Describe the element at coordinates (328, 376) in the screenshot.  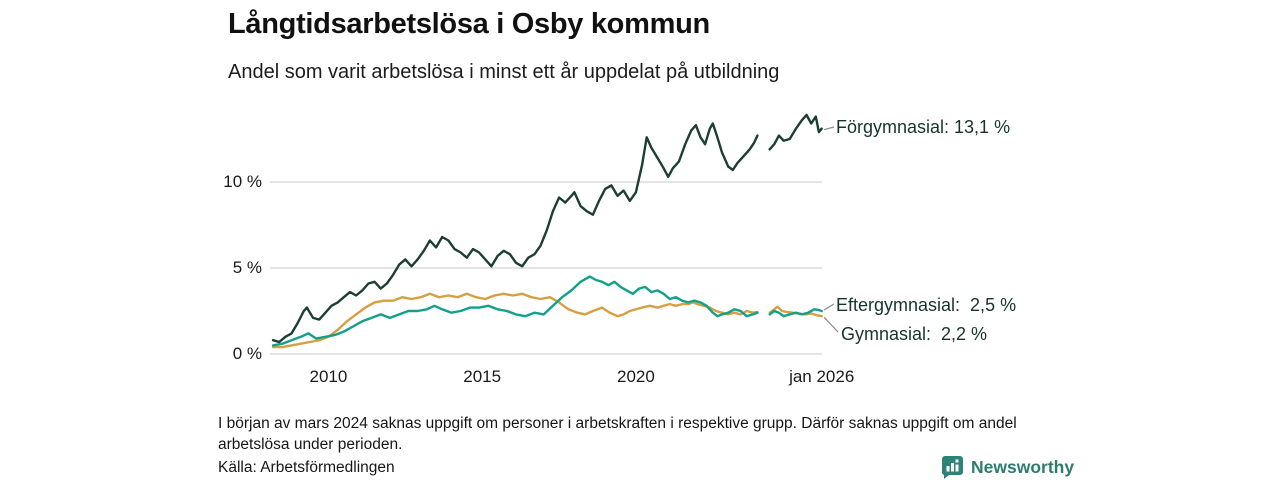
I see `x-tick-label: 2010` at that location.